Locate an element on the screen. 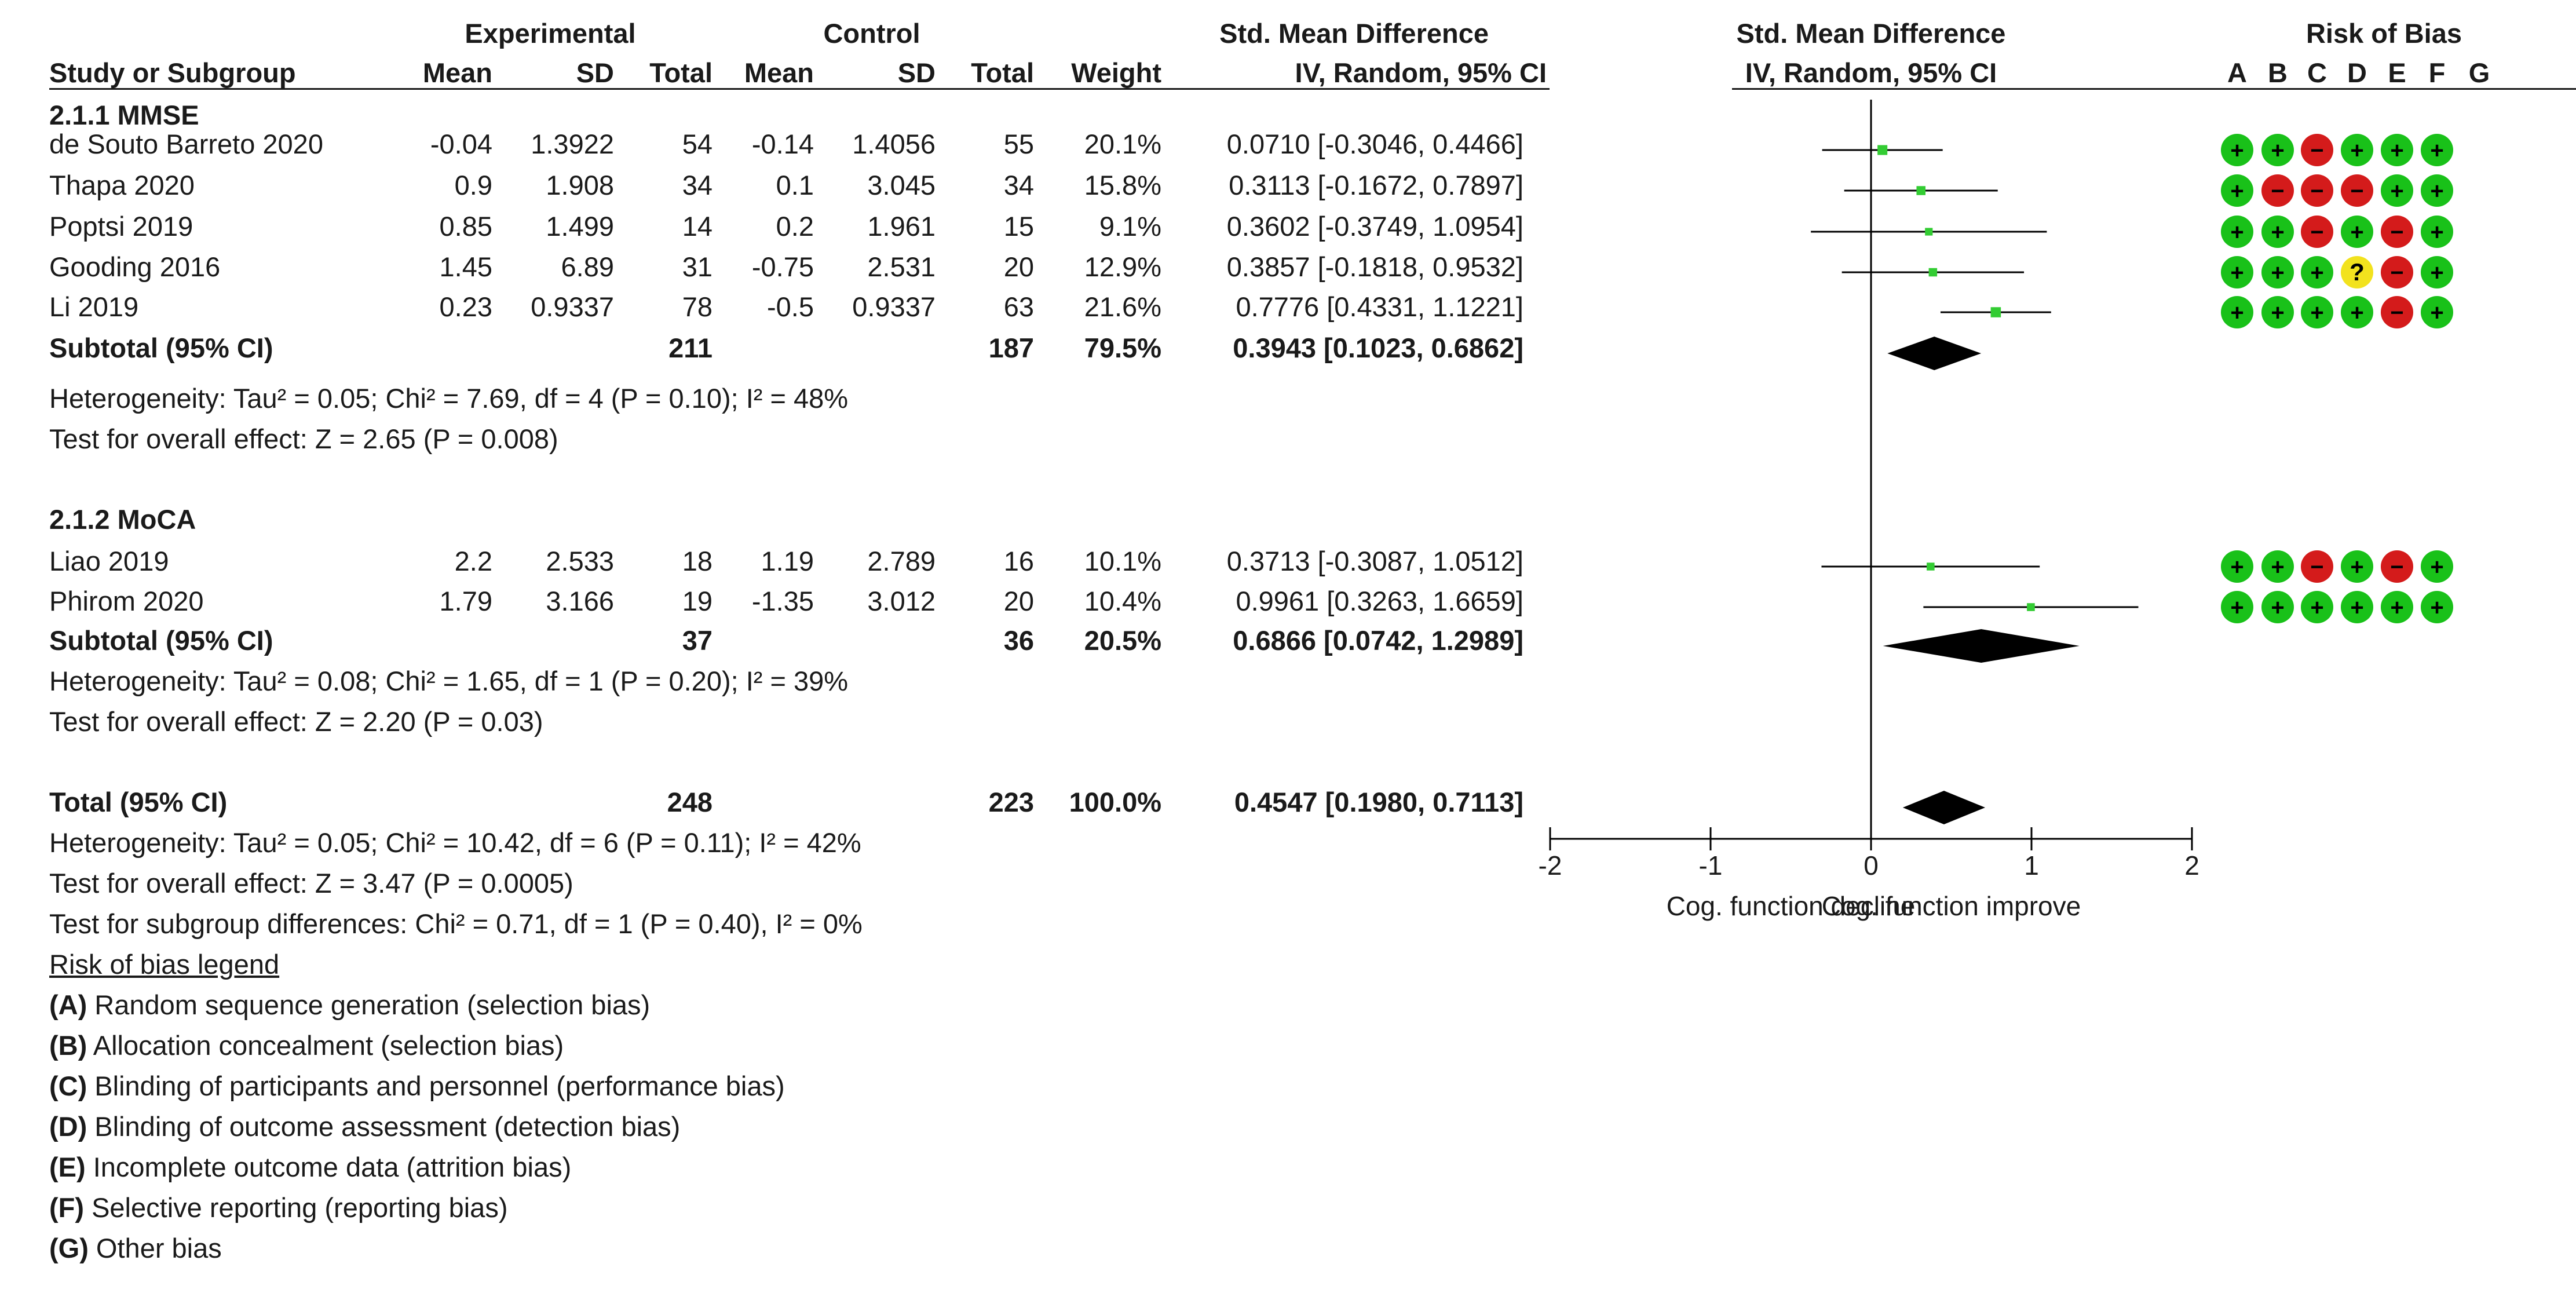  ctl-total-value: 34 is located at coordinates (1019, 185).